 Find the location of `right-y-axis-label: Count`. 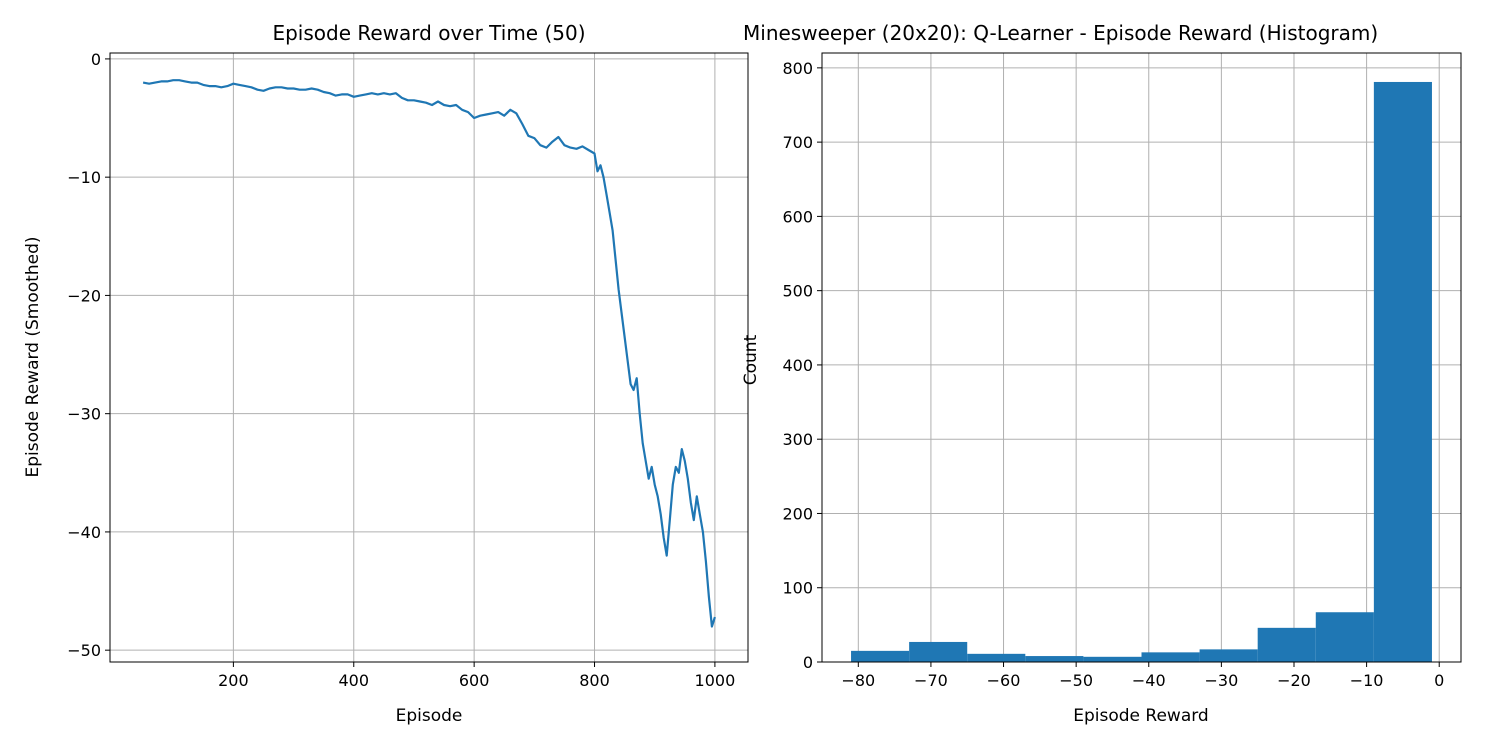

right-y-axis-label: Count is located at coordinates (751, 359).